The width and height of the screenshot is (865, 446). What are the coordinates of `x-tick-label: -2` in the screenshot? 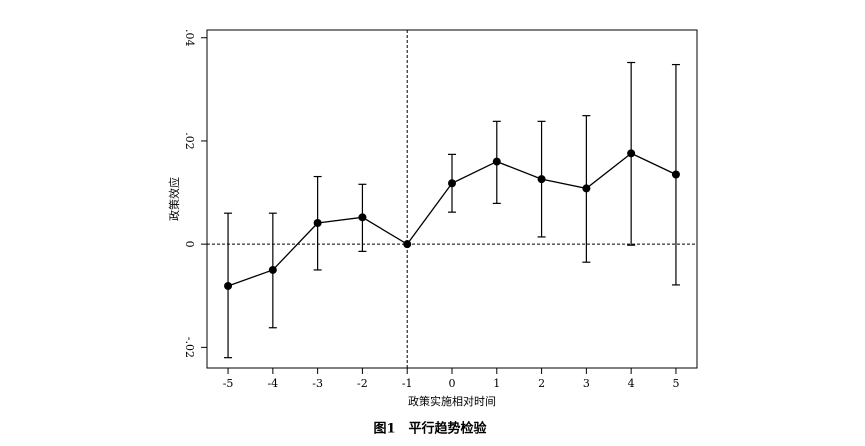 It's located at (362, 383).